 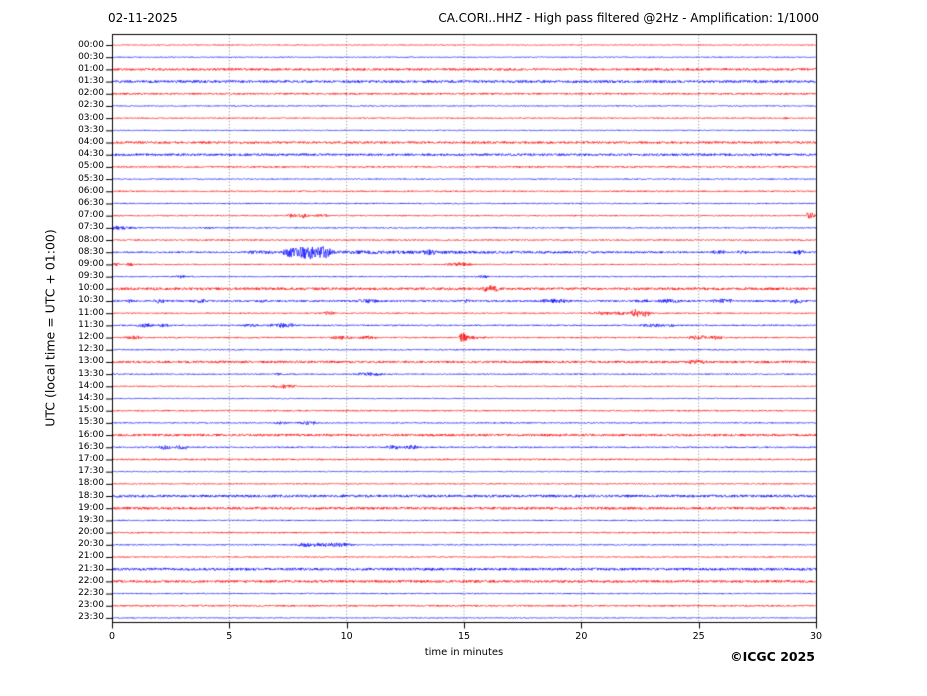 I want to click on date-title: 02-11-2025, so click(x=143, y=18).